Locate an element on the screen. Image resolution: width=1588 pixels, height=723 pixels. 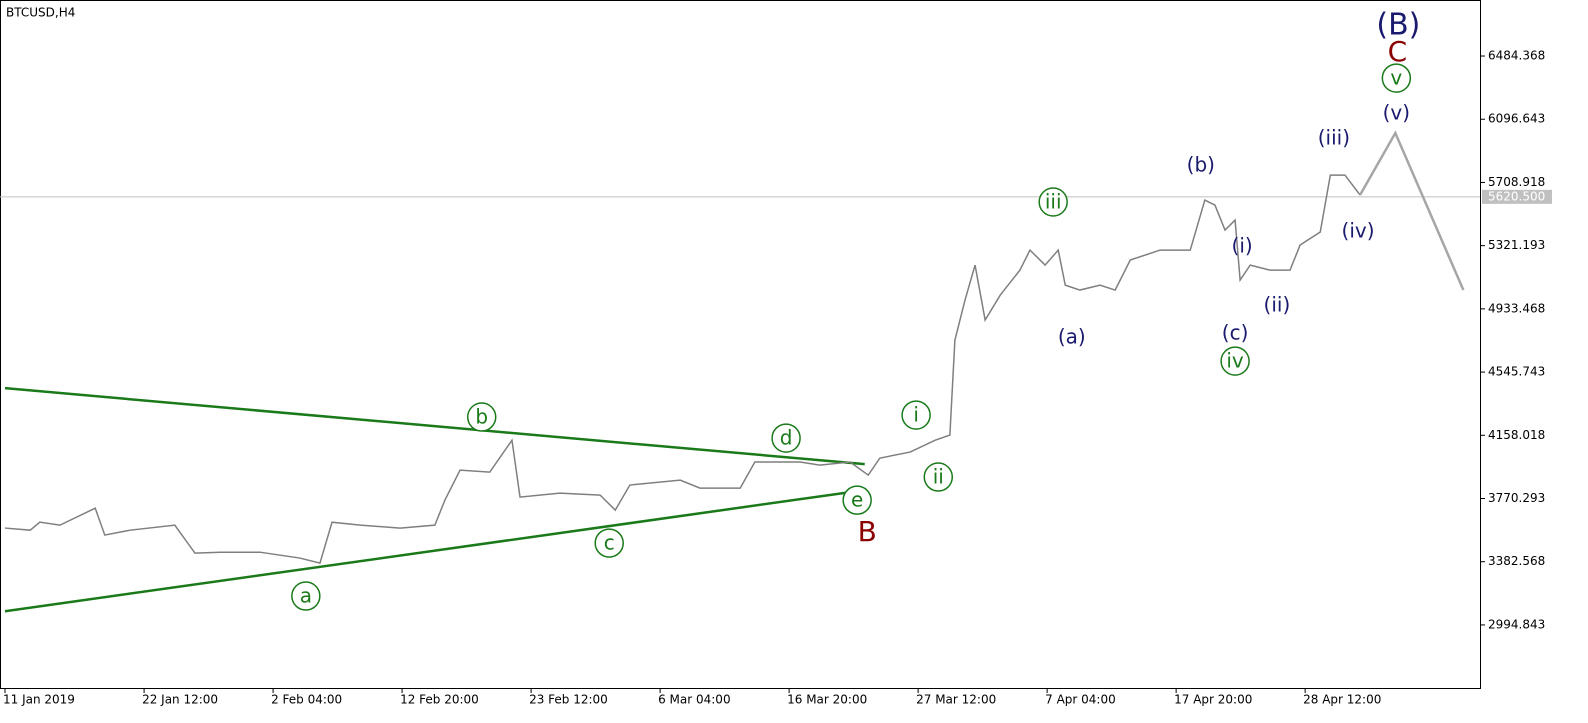
y-tick-label: 4933.468 is located at coordinates (1516, 308).